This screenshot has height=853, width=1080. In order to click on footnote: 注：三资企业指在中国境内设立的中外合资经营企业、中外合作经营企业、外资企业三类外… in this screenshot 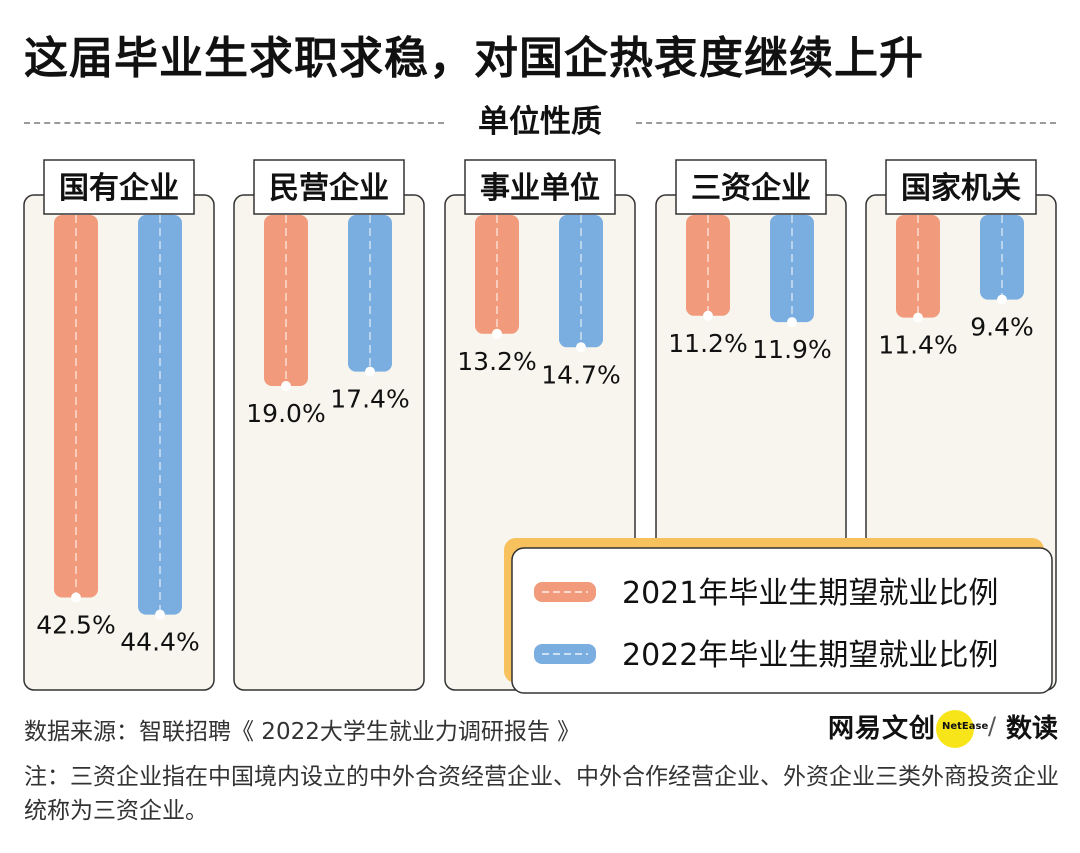, I will do `click(541, 794)`.